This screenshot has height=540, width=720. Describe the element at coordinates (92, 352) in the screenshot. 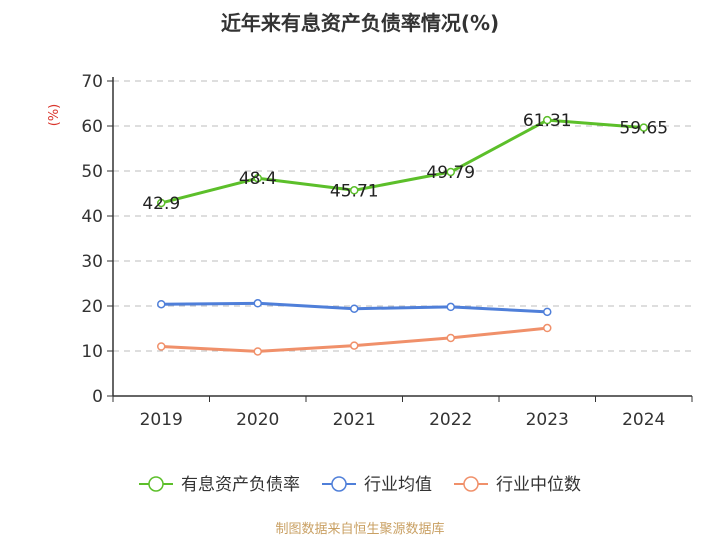

I see `y-tick-label: 10` at that location.